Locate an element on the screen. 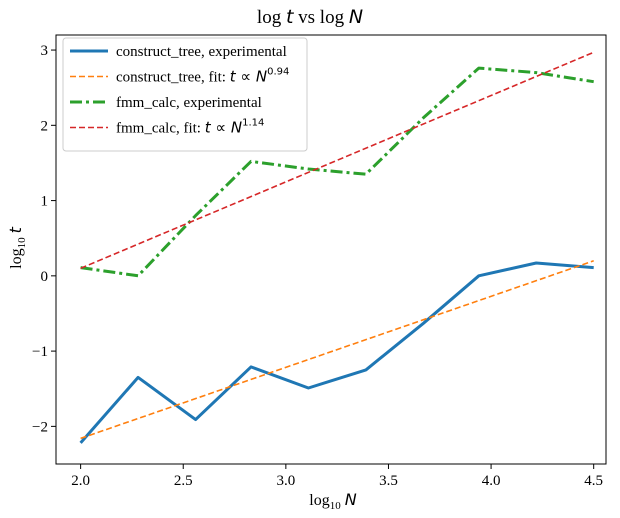  y-tick-label: 1 is located at coordinates (45, 202).